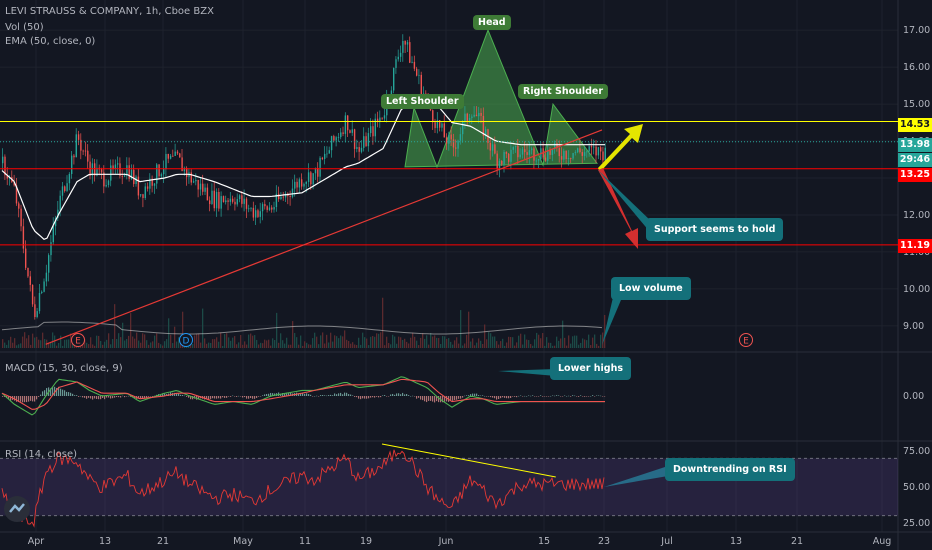  Describe the element at coordinates (715, 229) in the screenshot. I see `support-callout: Support seems to hold` at that location.